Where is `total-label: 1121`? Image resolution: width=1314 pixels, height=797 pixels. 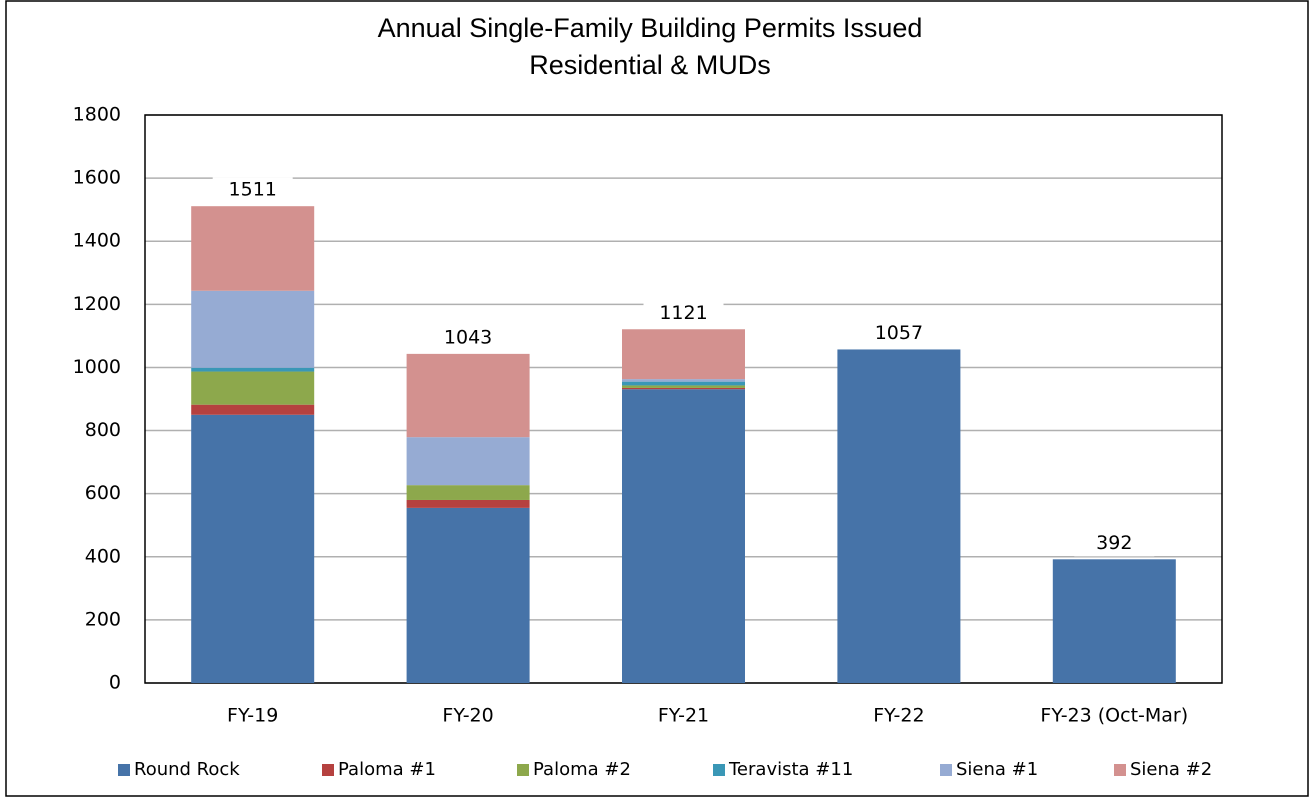 total-label: 1121 is located at coordinates (683, 313).